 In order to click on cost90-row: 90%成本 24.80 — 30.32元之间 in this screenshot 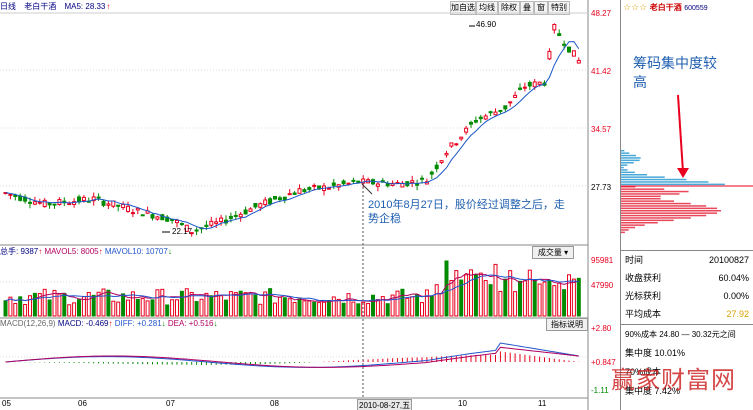, I will do `click(680, 334)`.